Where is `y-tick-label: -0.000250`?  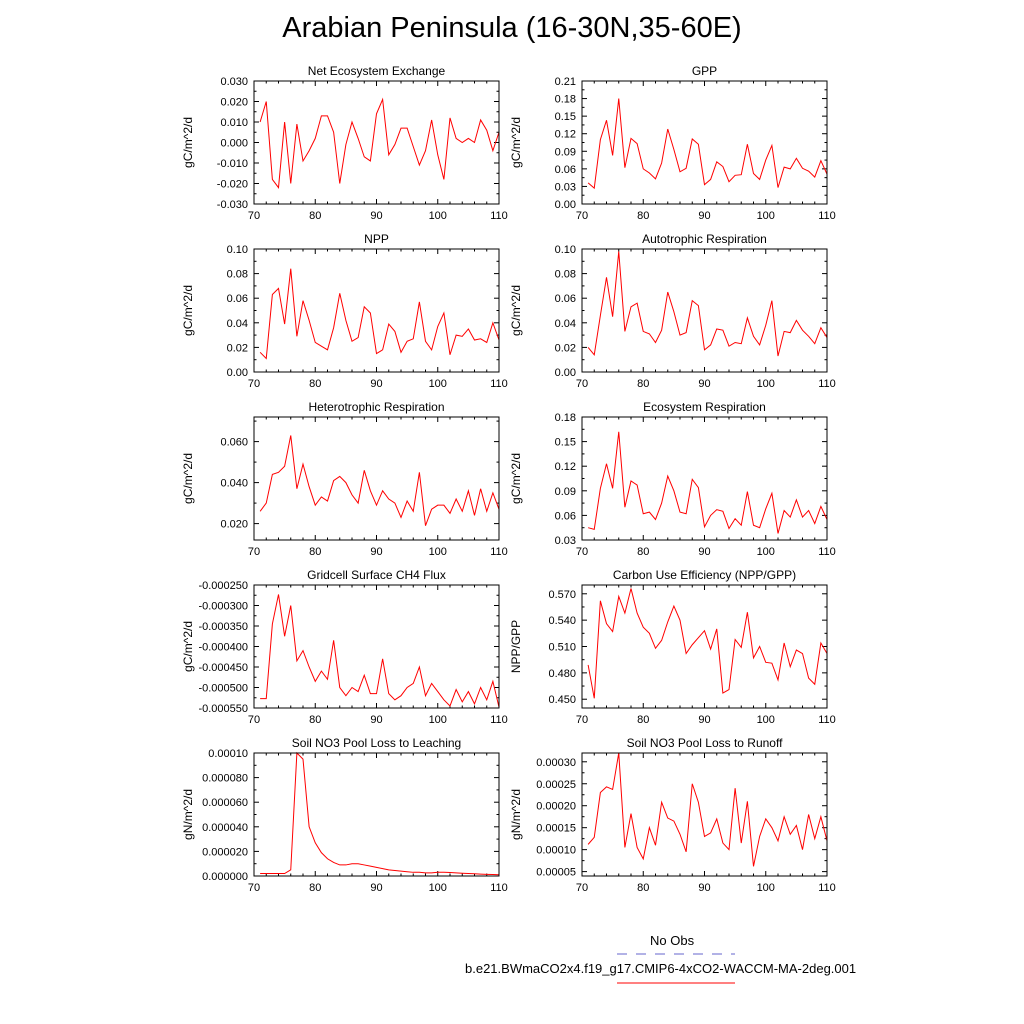 y-tick-label: -0.000250 is located at coordinates (223, 586).